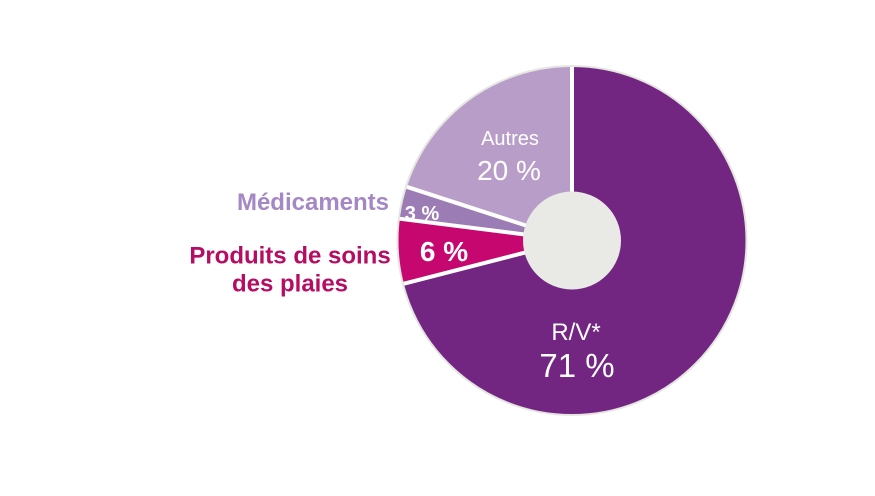 This screenshot has width=875, height=496. I want to click on slice-label-rv: R/V*, so click(575, 332).